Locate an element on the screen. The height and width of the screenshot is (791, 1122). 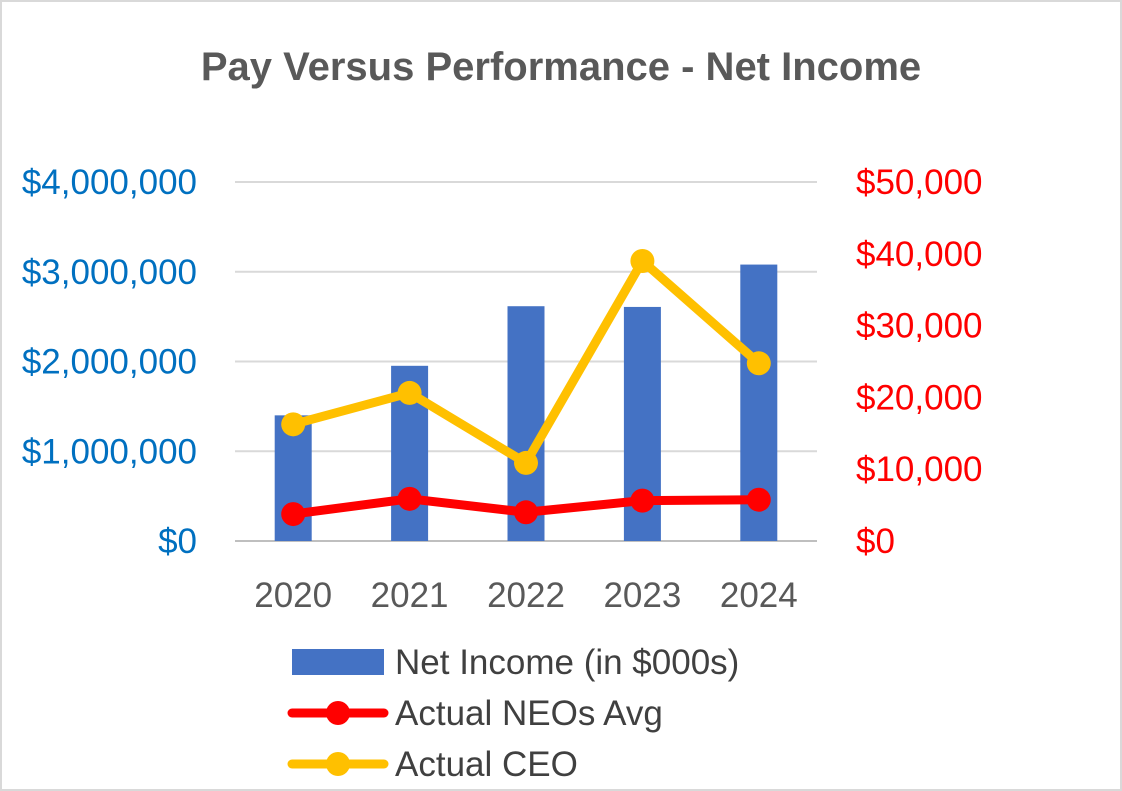
x-axis-tick-label: 2024 is located at coordinates (759, 595).